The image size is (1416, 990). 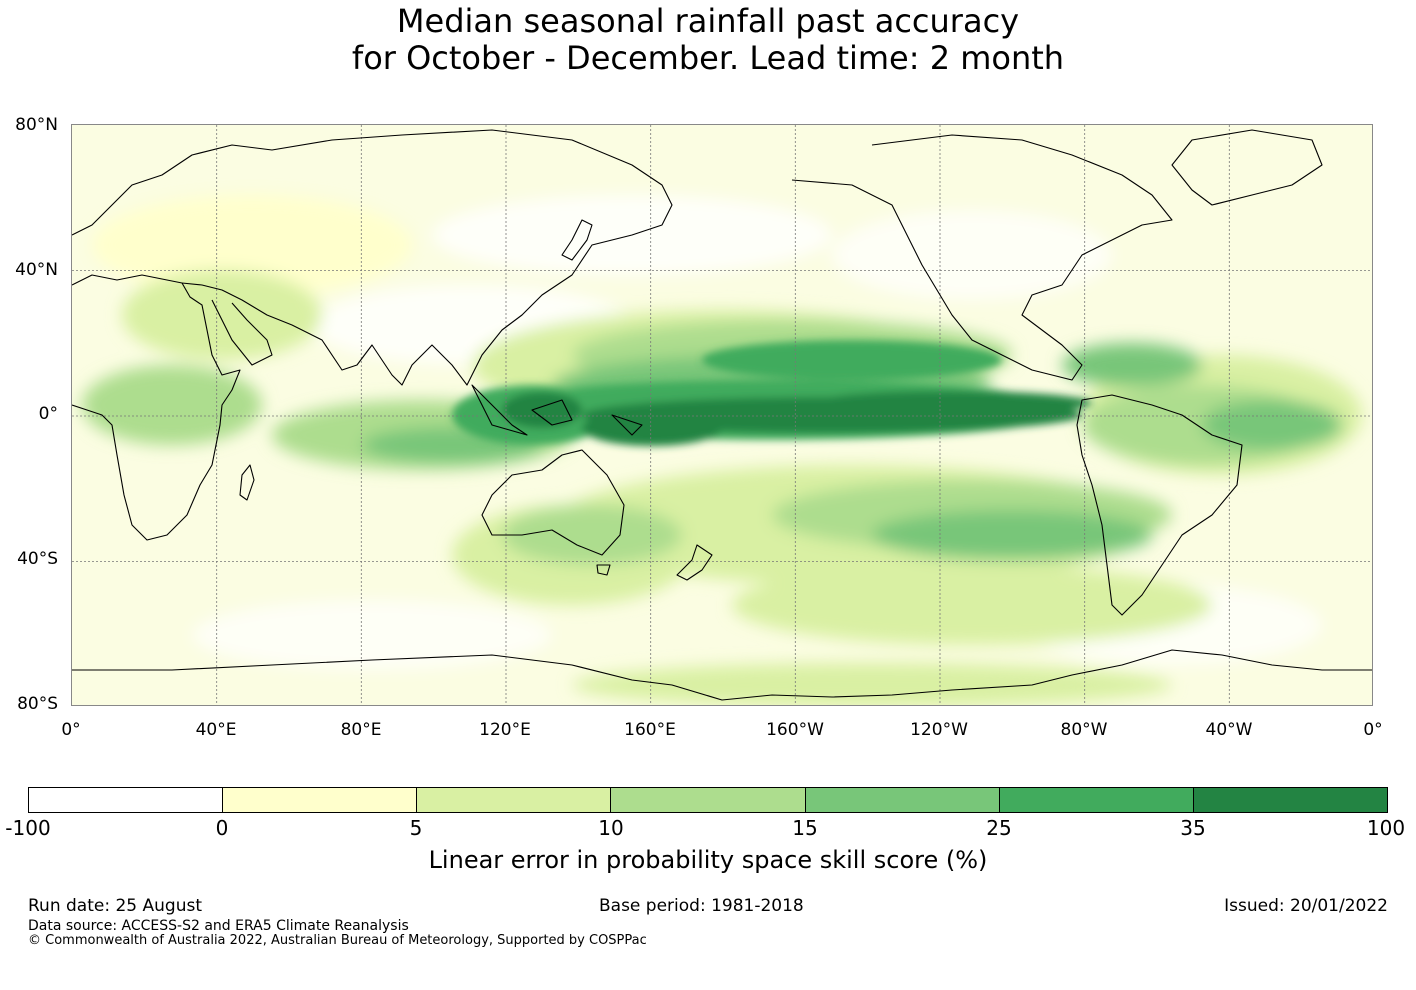 I want to click on arabia-coastline, so click(x=242, y=332).